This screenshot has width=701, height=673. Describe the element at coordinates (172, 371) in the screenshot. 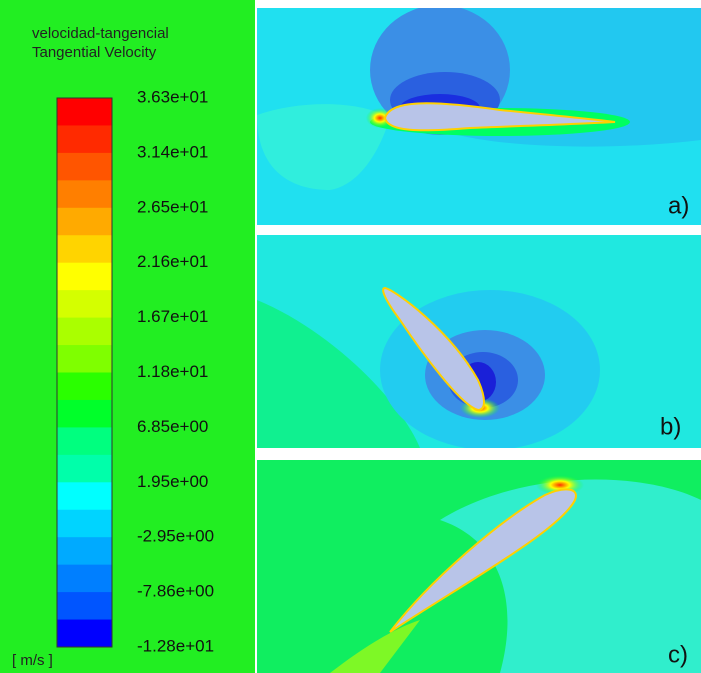

I see `colorbar-label: 1.18e+01` at that location.